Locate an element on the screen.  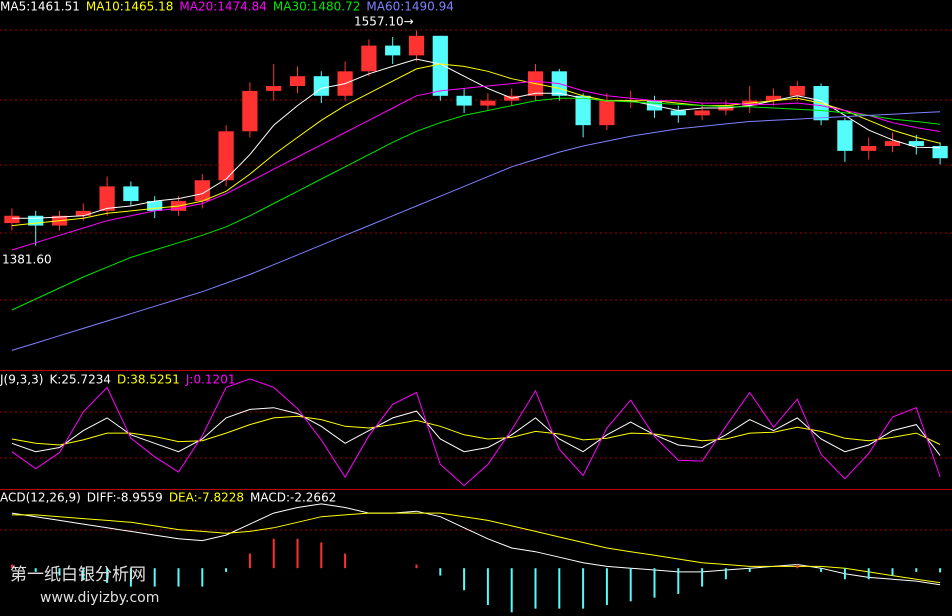
indicator-label: DIFF:-8.9559 is located at coordinates (125, 498).